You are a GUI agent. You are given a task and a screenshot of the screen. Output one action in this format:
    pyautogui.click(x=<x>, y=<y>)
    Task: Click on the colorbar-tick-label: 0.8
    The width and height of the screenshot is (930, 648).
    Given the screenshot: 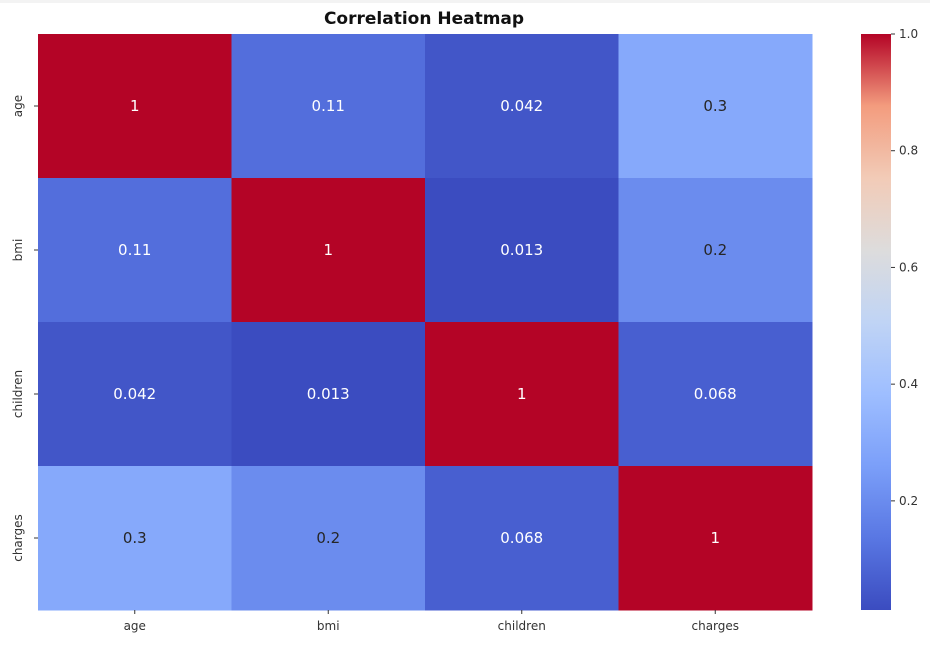 What is the action you would take?
    pyautogui.click(x=908, y=151)
    